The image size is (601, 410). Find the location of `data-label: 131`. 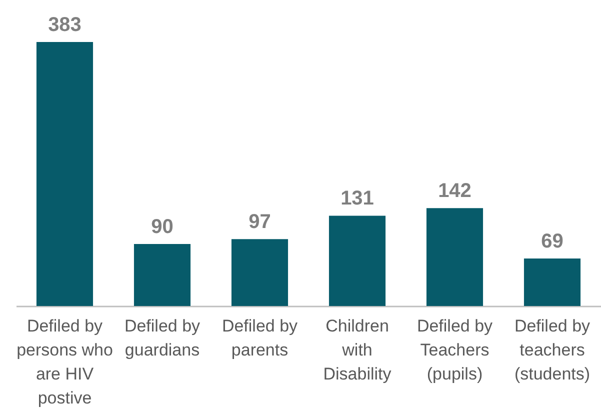

data-label: 131 is located at coordinates (357, 199).